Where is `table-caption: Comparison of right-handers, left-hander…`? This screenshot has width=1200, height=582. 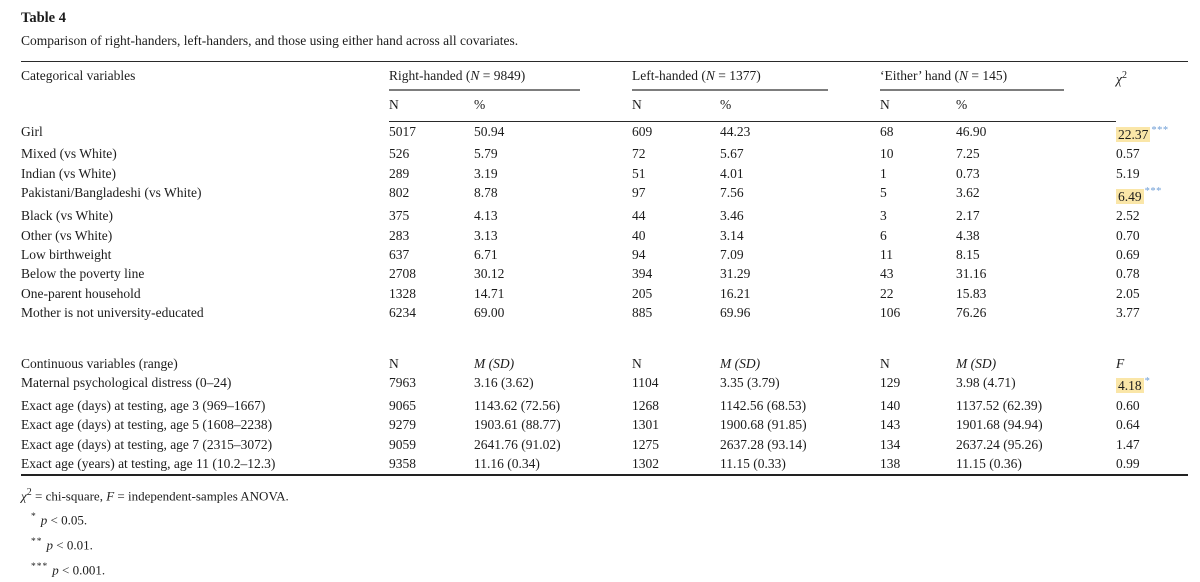
table-caption: Comparison of right-handers, left-hander… is located at coordinates (270, 40).